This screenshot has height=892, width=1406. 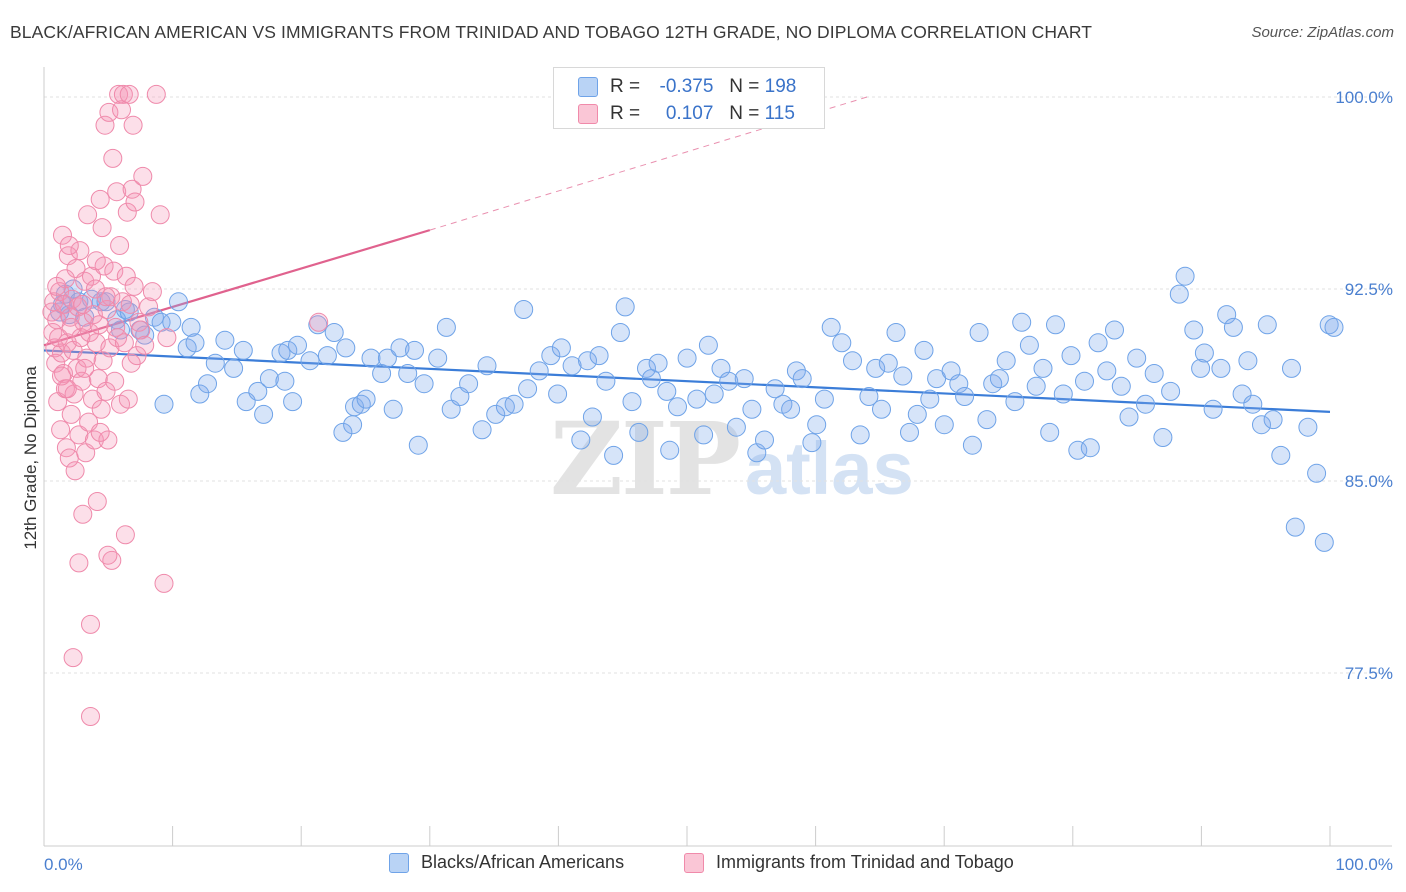 What do you see at coordinates (689, 113) in the screenshot?
I see `stats-r-value: 0.107` at bounding box center [689, 113].